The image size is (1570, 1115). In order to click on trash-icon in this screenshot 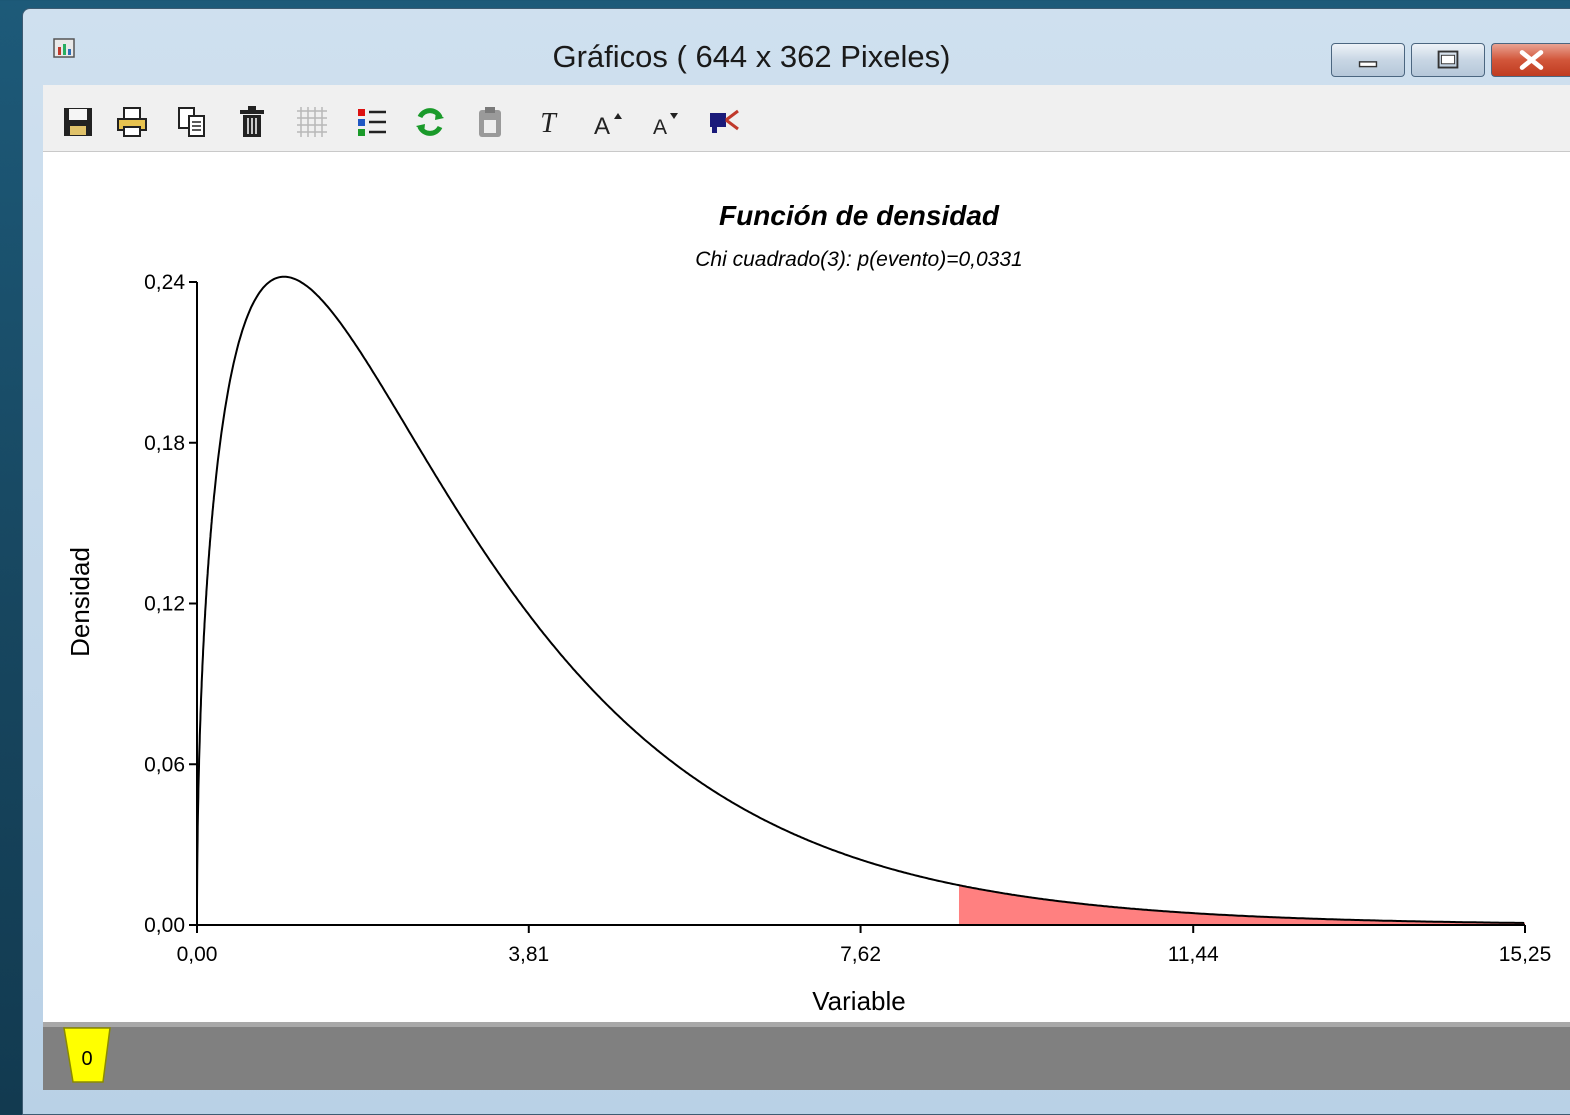, I will do `click(252, 122)`.